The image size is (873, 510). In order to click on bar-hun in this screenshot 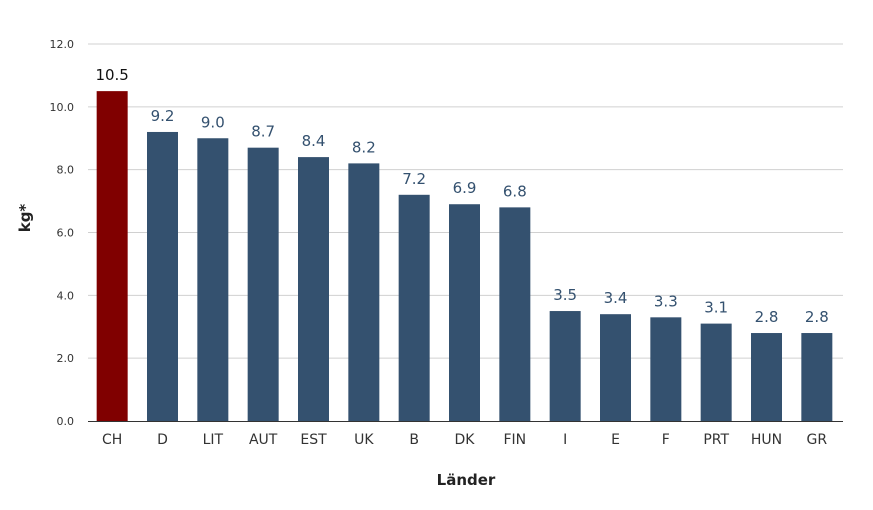, I will do `click(766, 377)`.